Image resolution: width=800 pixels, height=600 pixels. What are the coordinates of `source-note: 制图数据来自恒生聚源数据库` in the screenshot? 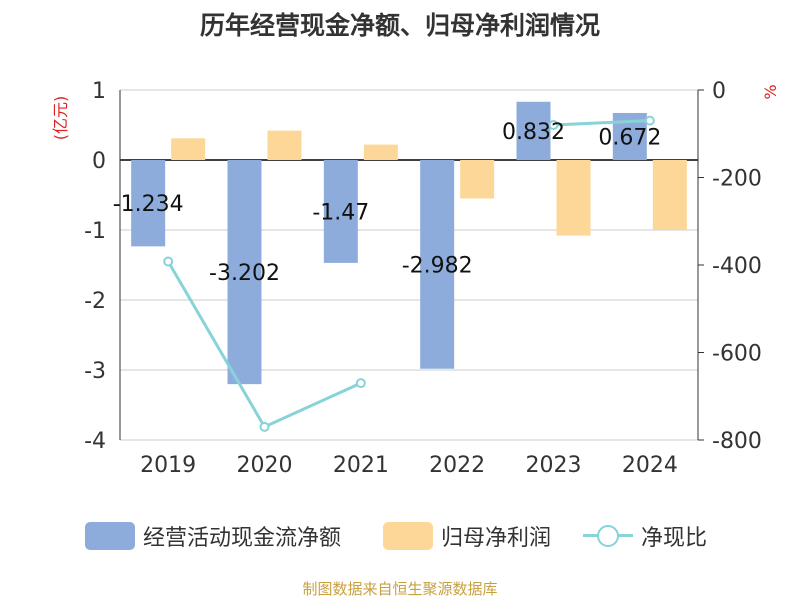 It's located at (400, 589).